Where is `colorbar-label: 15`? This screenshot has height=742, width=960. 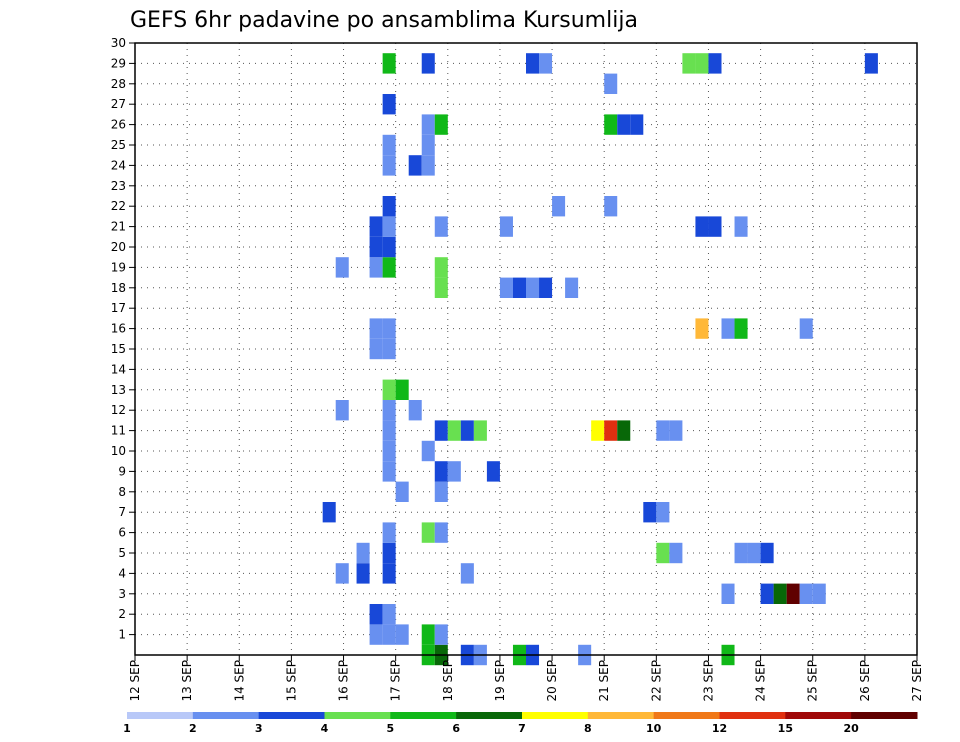 colorbar-label: 15 is located at coordinates (785, 728).